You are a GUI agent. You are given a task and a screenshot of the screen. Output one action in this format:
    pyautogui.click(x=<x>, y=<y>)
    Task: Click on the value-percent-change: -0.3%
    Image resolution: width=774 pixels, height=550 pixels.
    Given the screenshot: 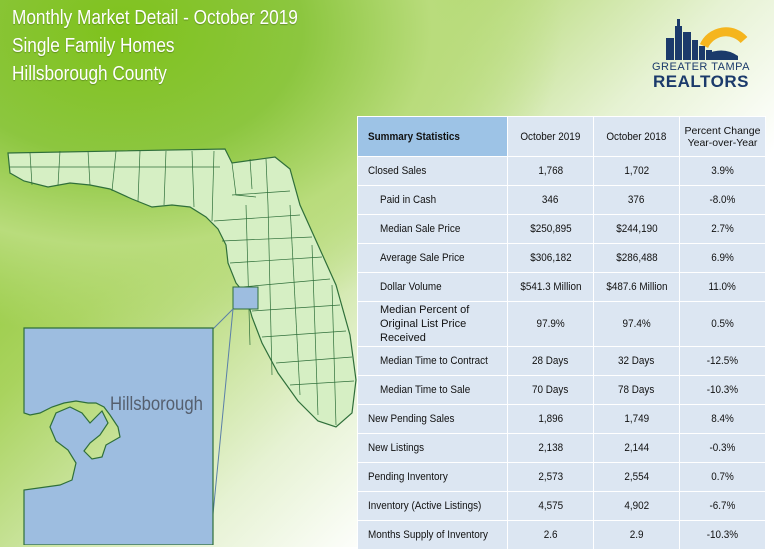 What is the action you would take?
    pyautogui.click(x=722, y=448)
    